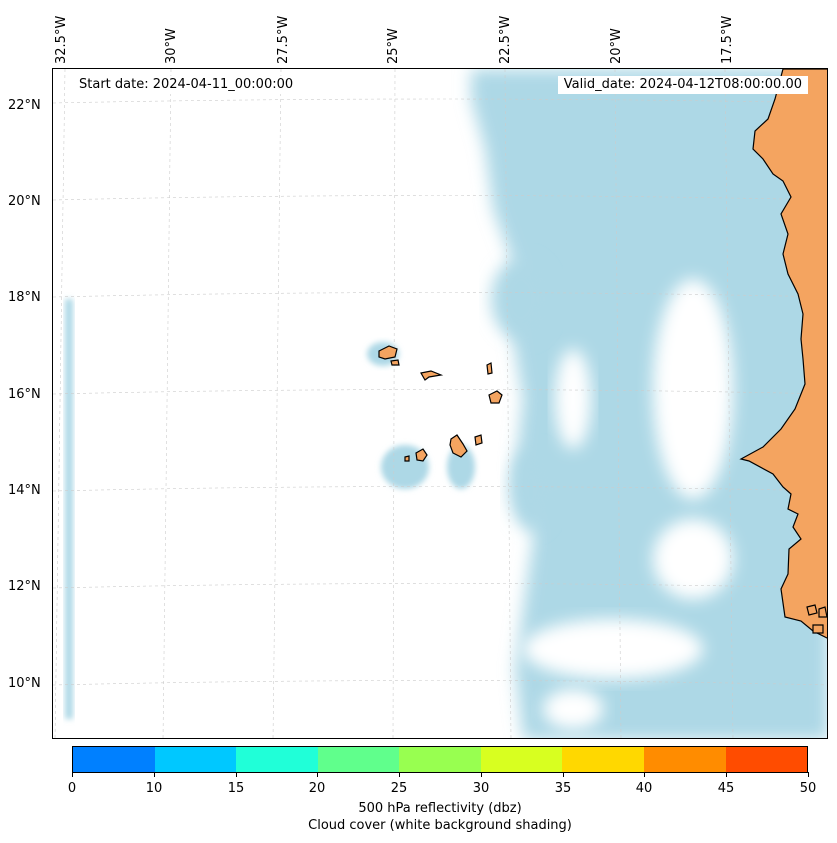 The height and width of the screenshot is (843, 837). I want to click on colorbar-tick-label: 25, so click(399, 788).